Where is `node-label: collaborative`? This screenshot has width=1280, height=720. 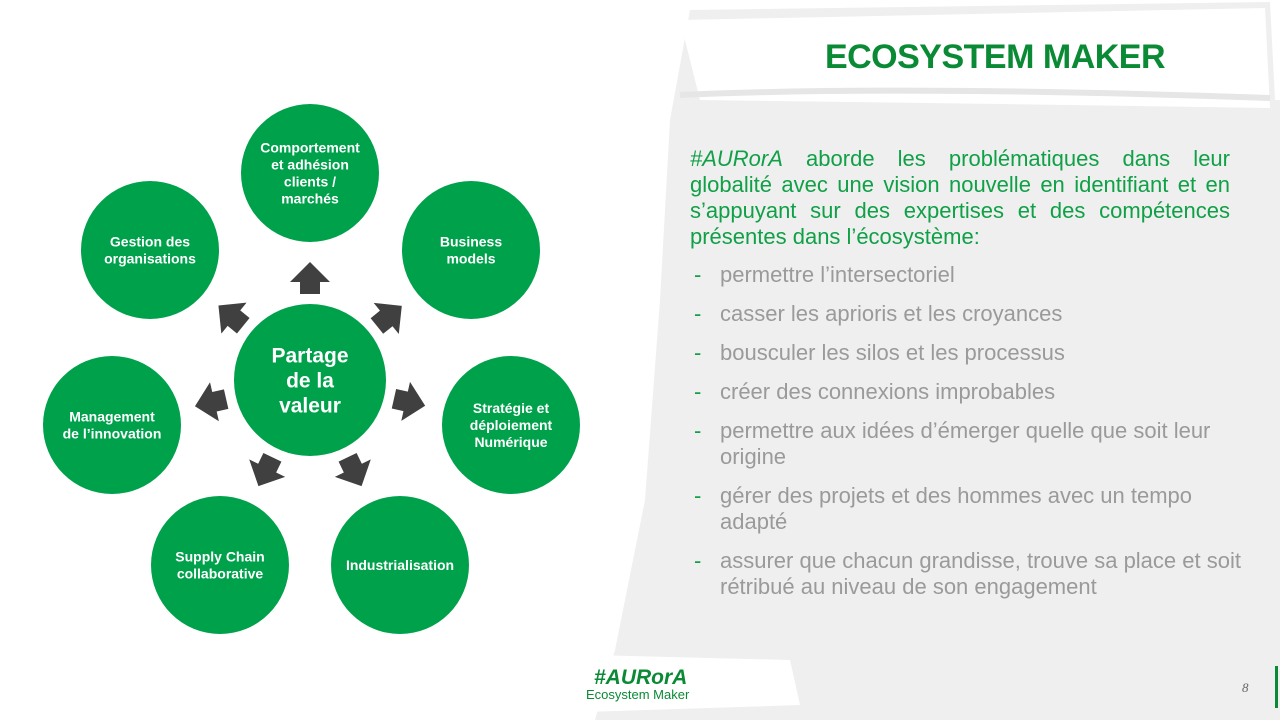
node-label: collaborative is located at coordinates (220, 573).